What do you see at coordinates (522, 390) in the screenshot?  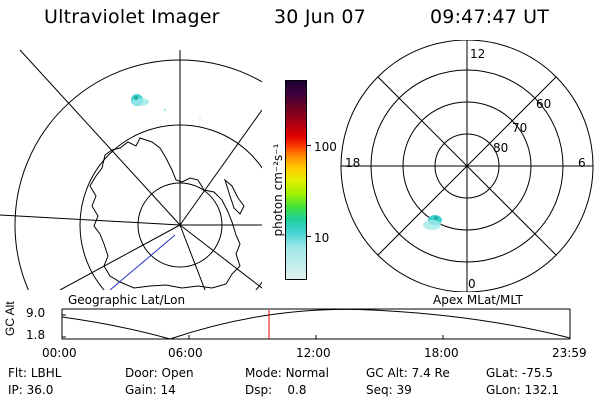 I see `info-glon: GLon: 132.1` at bounding box center [522, 390].